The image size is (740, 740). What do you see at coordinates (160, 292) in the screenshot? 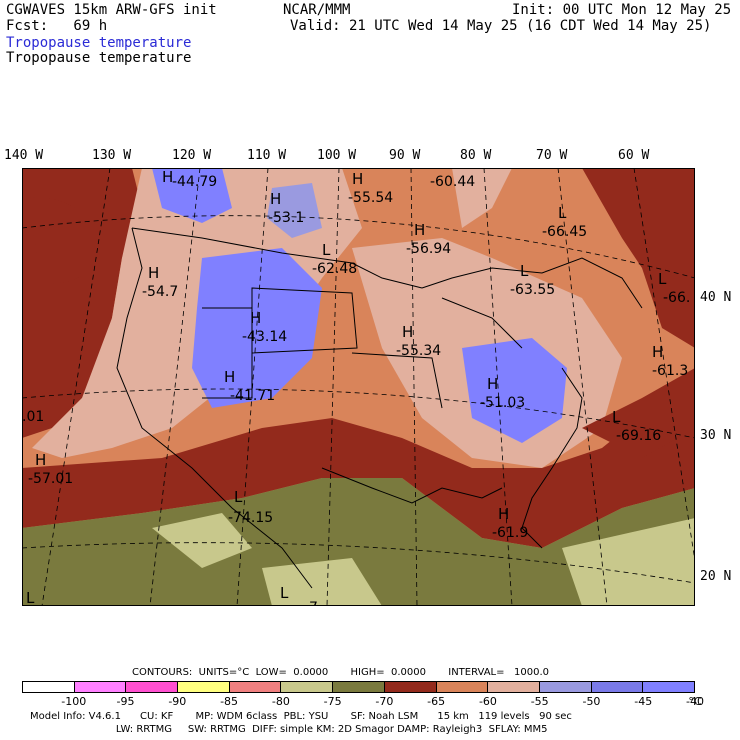
I see `center-value: -54.7` at bounding box center [160, 292].